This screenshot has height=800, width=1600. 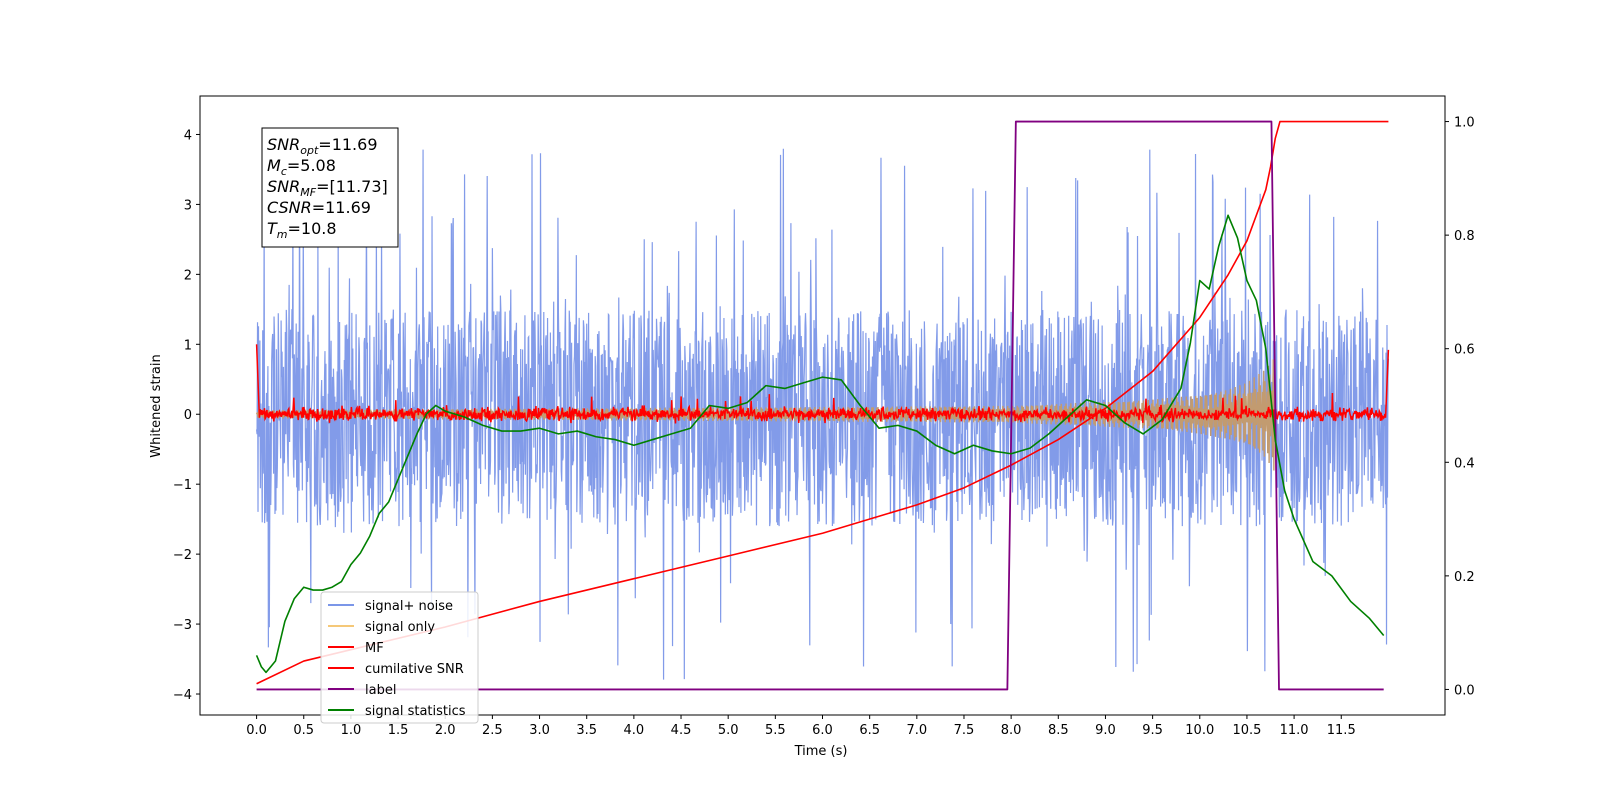 I want to click on legend-frame, so click(x=399, y=657).